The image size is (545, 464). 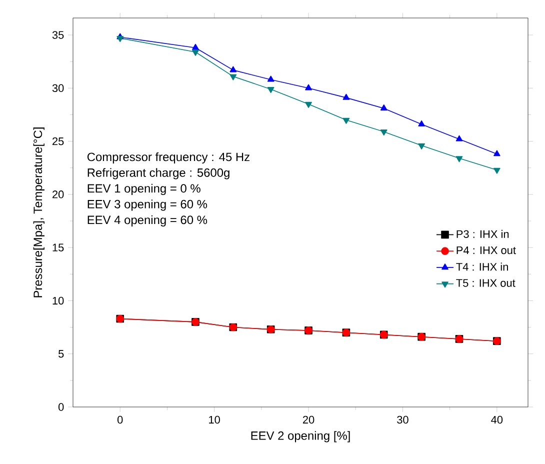 I want to click on y-tick-label: 25, so click(x=58, y=141).